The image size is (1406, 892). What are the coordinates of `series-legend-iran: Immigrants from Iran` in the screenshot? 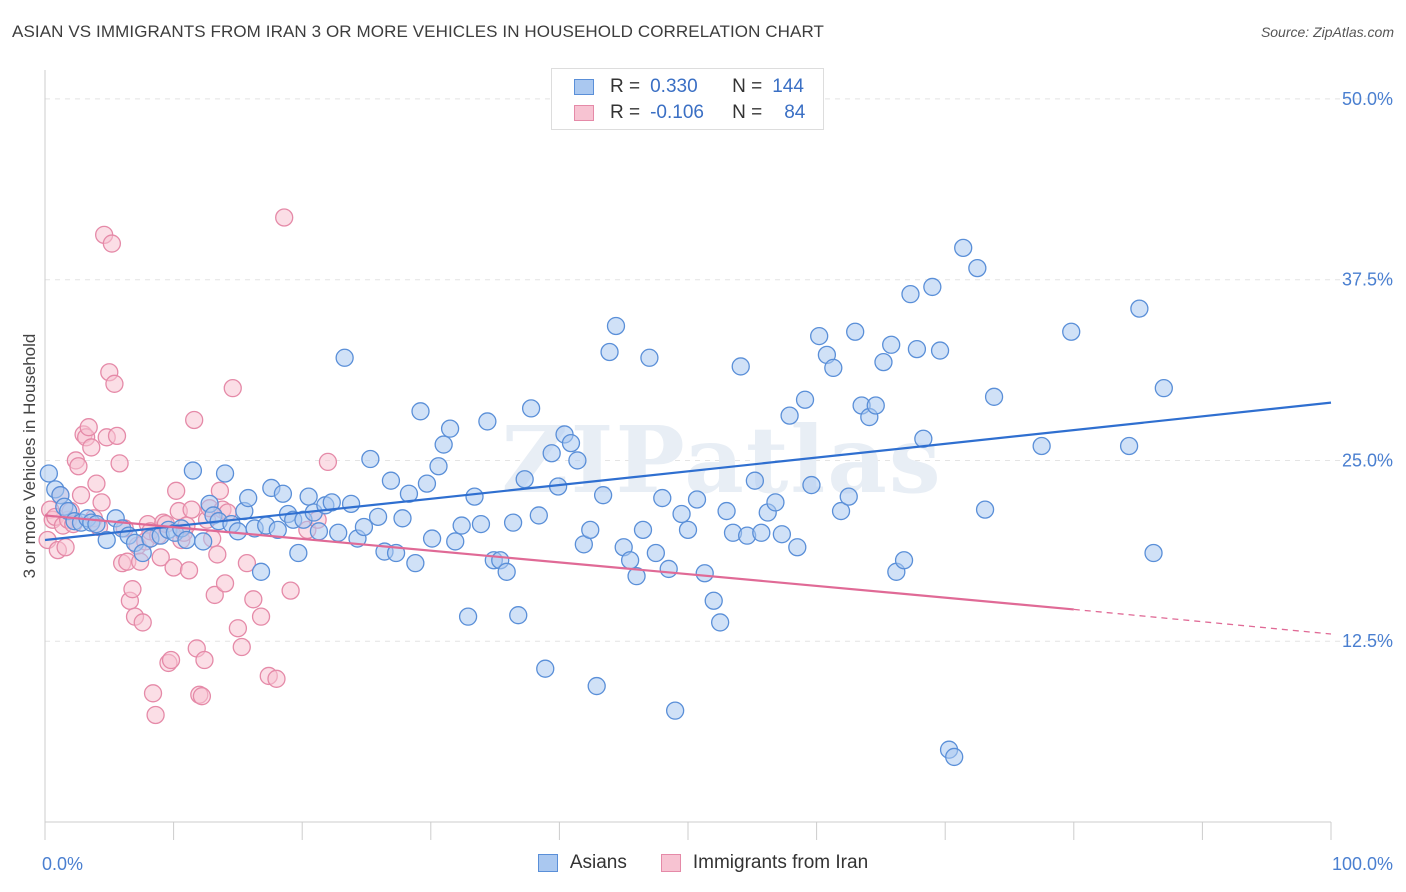 It's located at (764, 863).